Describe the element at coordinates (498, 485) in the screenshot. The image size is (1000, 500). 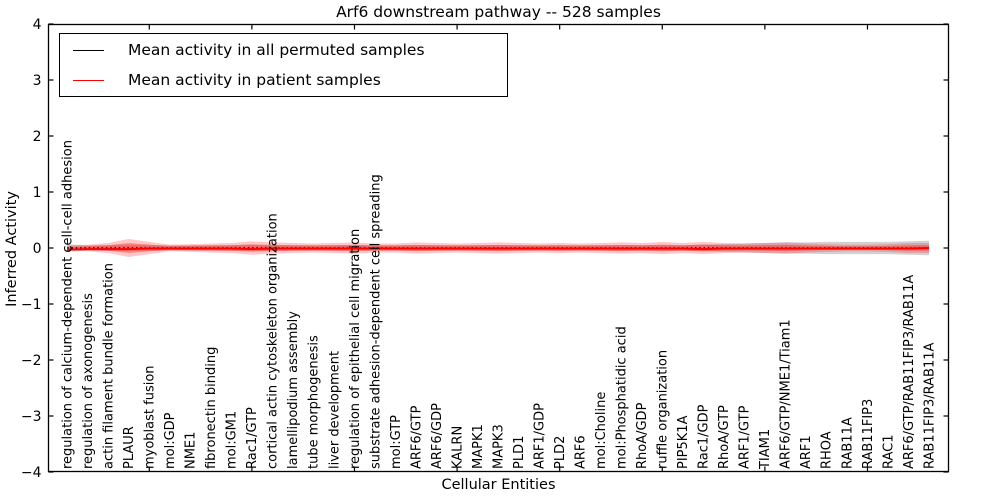
I see `x-axis-label: Cellular Entities` at that location.